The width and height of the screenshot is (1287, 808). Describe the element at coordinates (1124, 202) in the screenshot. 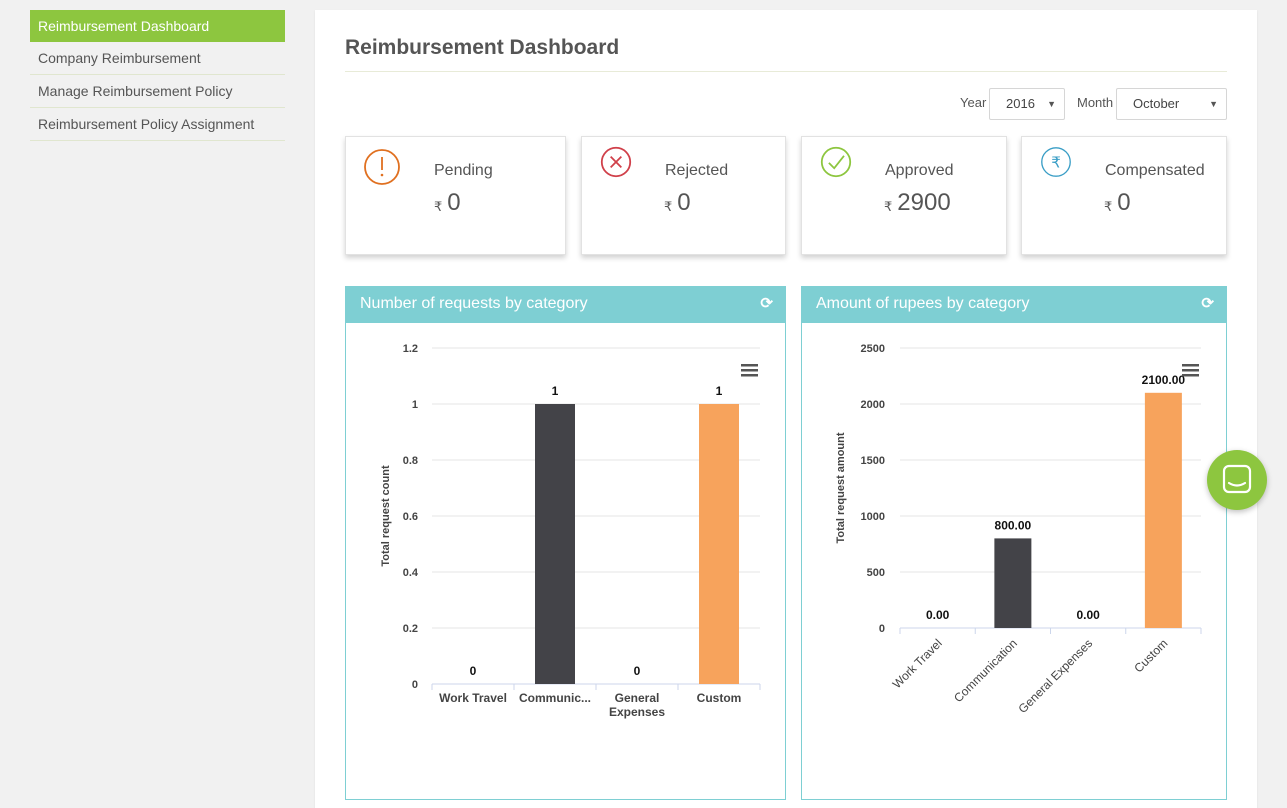

I see `compensated-amount: 0` at that location.